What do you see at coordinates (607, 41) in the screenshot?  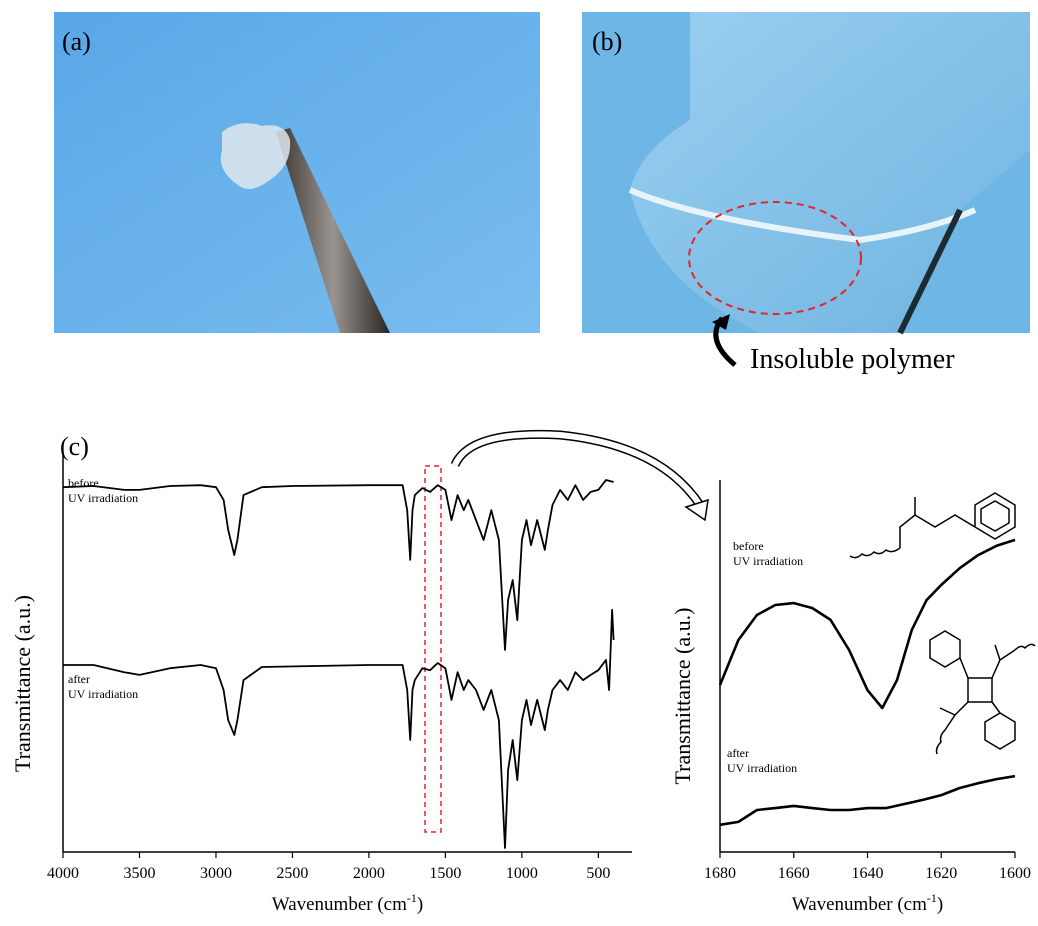 I see `panel-label: (b)` at bounding box center [607, 41].